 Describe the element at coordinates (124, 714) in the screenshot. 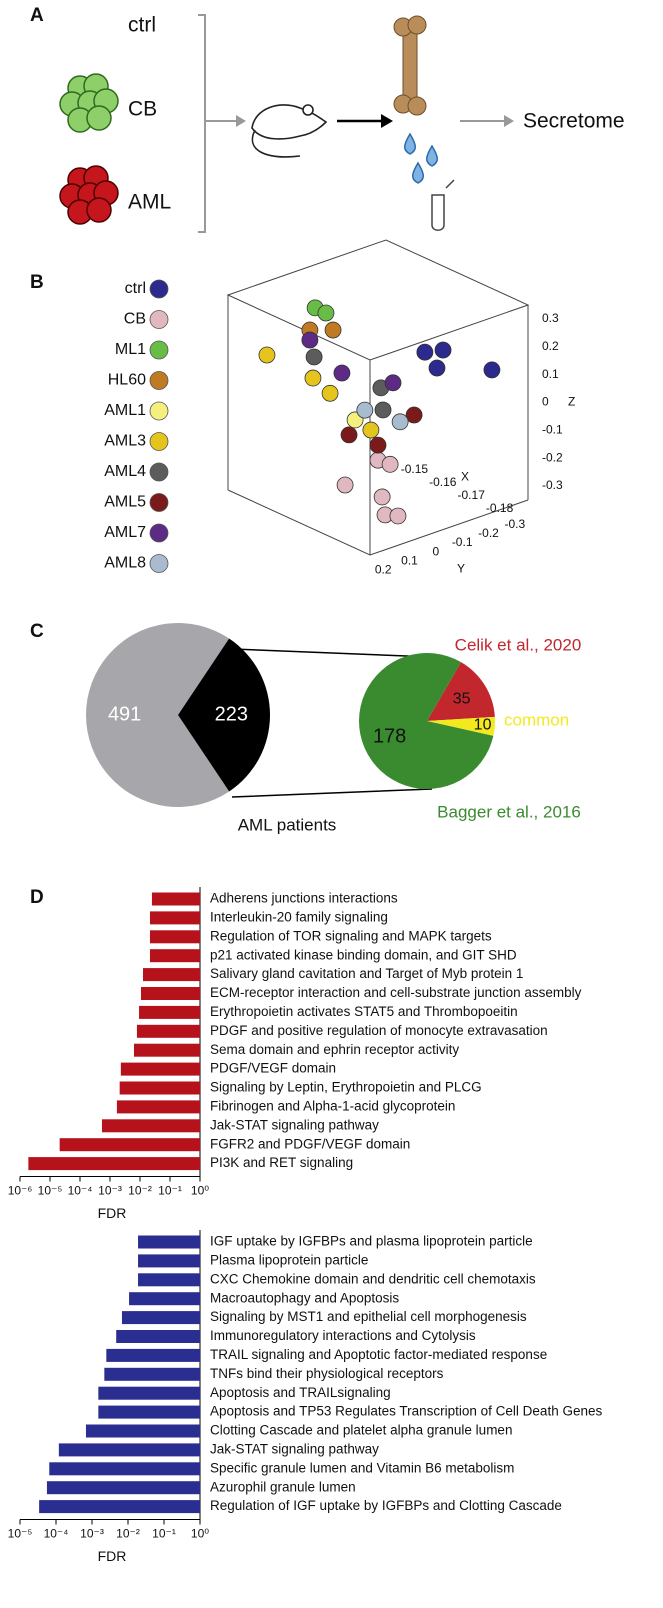

I see `value-label: 491` at that location.